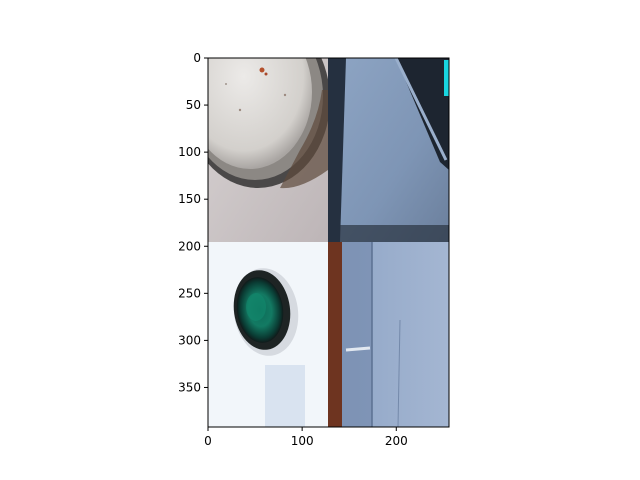 The height and width of the screenshot is (480, 640). Describe the element at coordinates (193, 105) in the screenshot. I see `y-tick-label: 50` at that location.